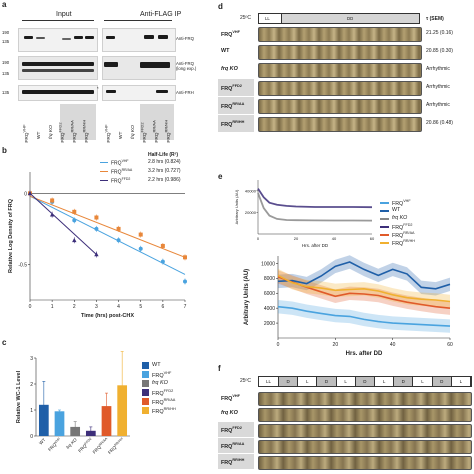 This screenshot has height=474, width=474. What do you see at coordinates (74, 307) in the screenshot?
I see `x-tick-label: 2` at bounding box center [74, 307].